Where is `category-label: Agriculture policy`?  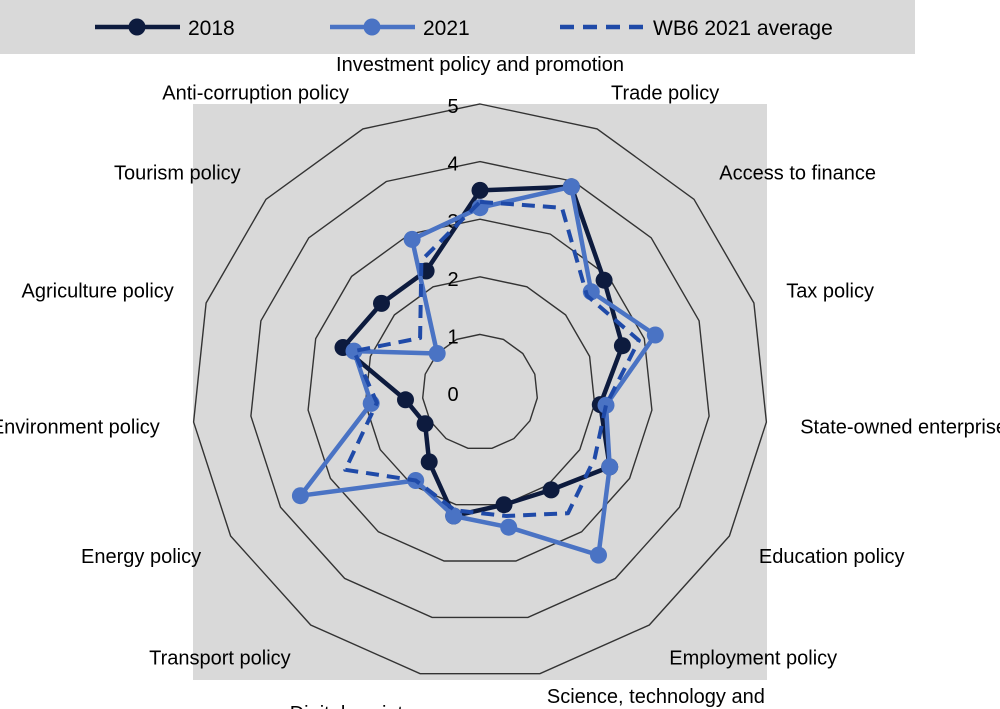
category-label: Agriculture policy is located at coordinates (98, 292).